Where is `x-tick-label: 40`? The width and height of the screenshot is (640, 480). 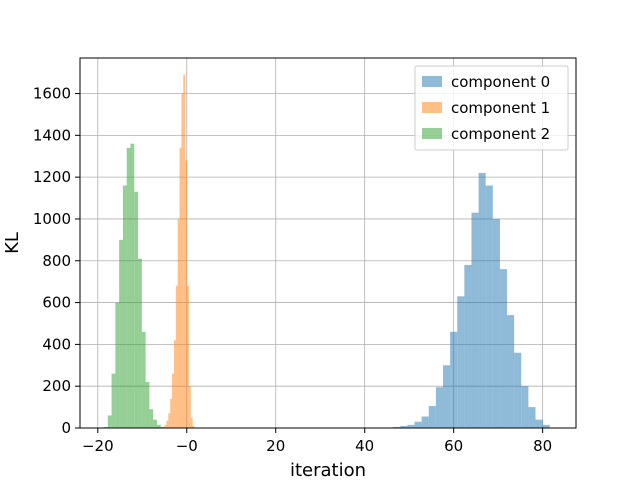 x-tick-label: 40 is located at coordinates (364, 446).